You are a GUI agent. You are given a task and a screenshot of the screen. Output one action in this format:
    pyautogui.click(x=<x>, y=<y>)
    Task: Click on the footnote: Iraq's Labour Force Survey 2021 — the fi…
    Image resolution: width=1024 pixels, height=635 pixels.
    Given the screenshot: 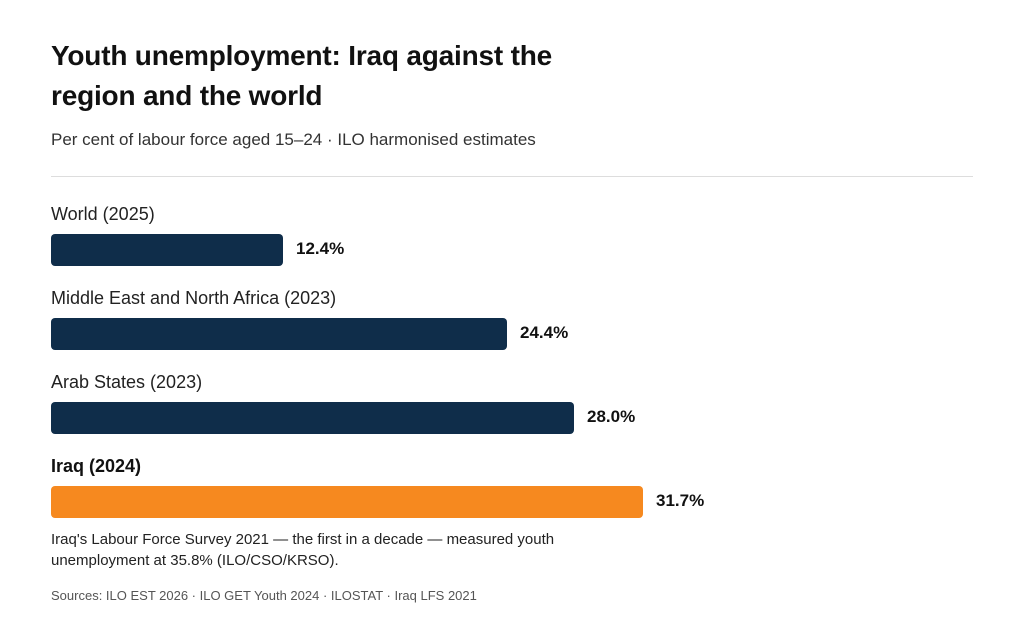 What is the action you would take?
    pyautogui.click(x=303, y=550)
    